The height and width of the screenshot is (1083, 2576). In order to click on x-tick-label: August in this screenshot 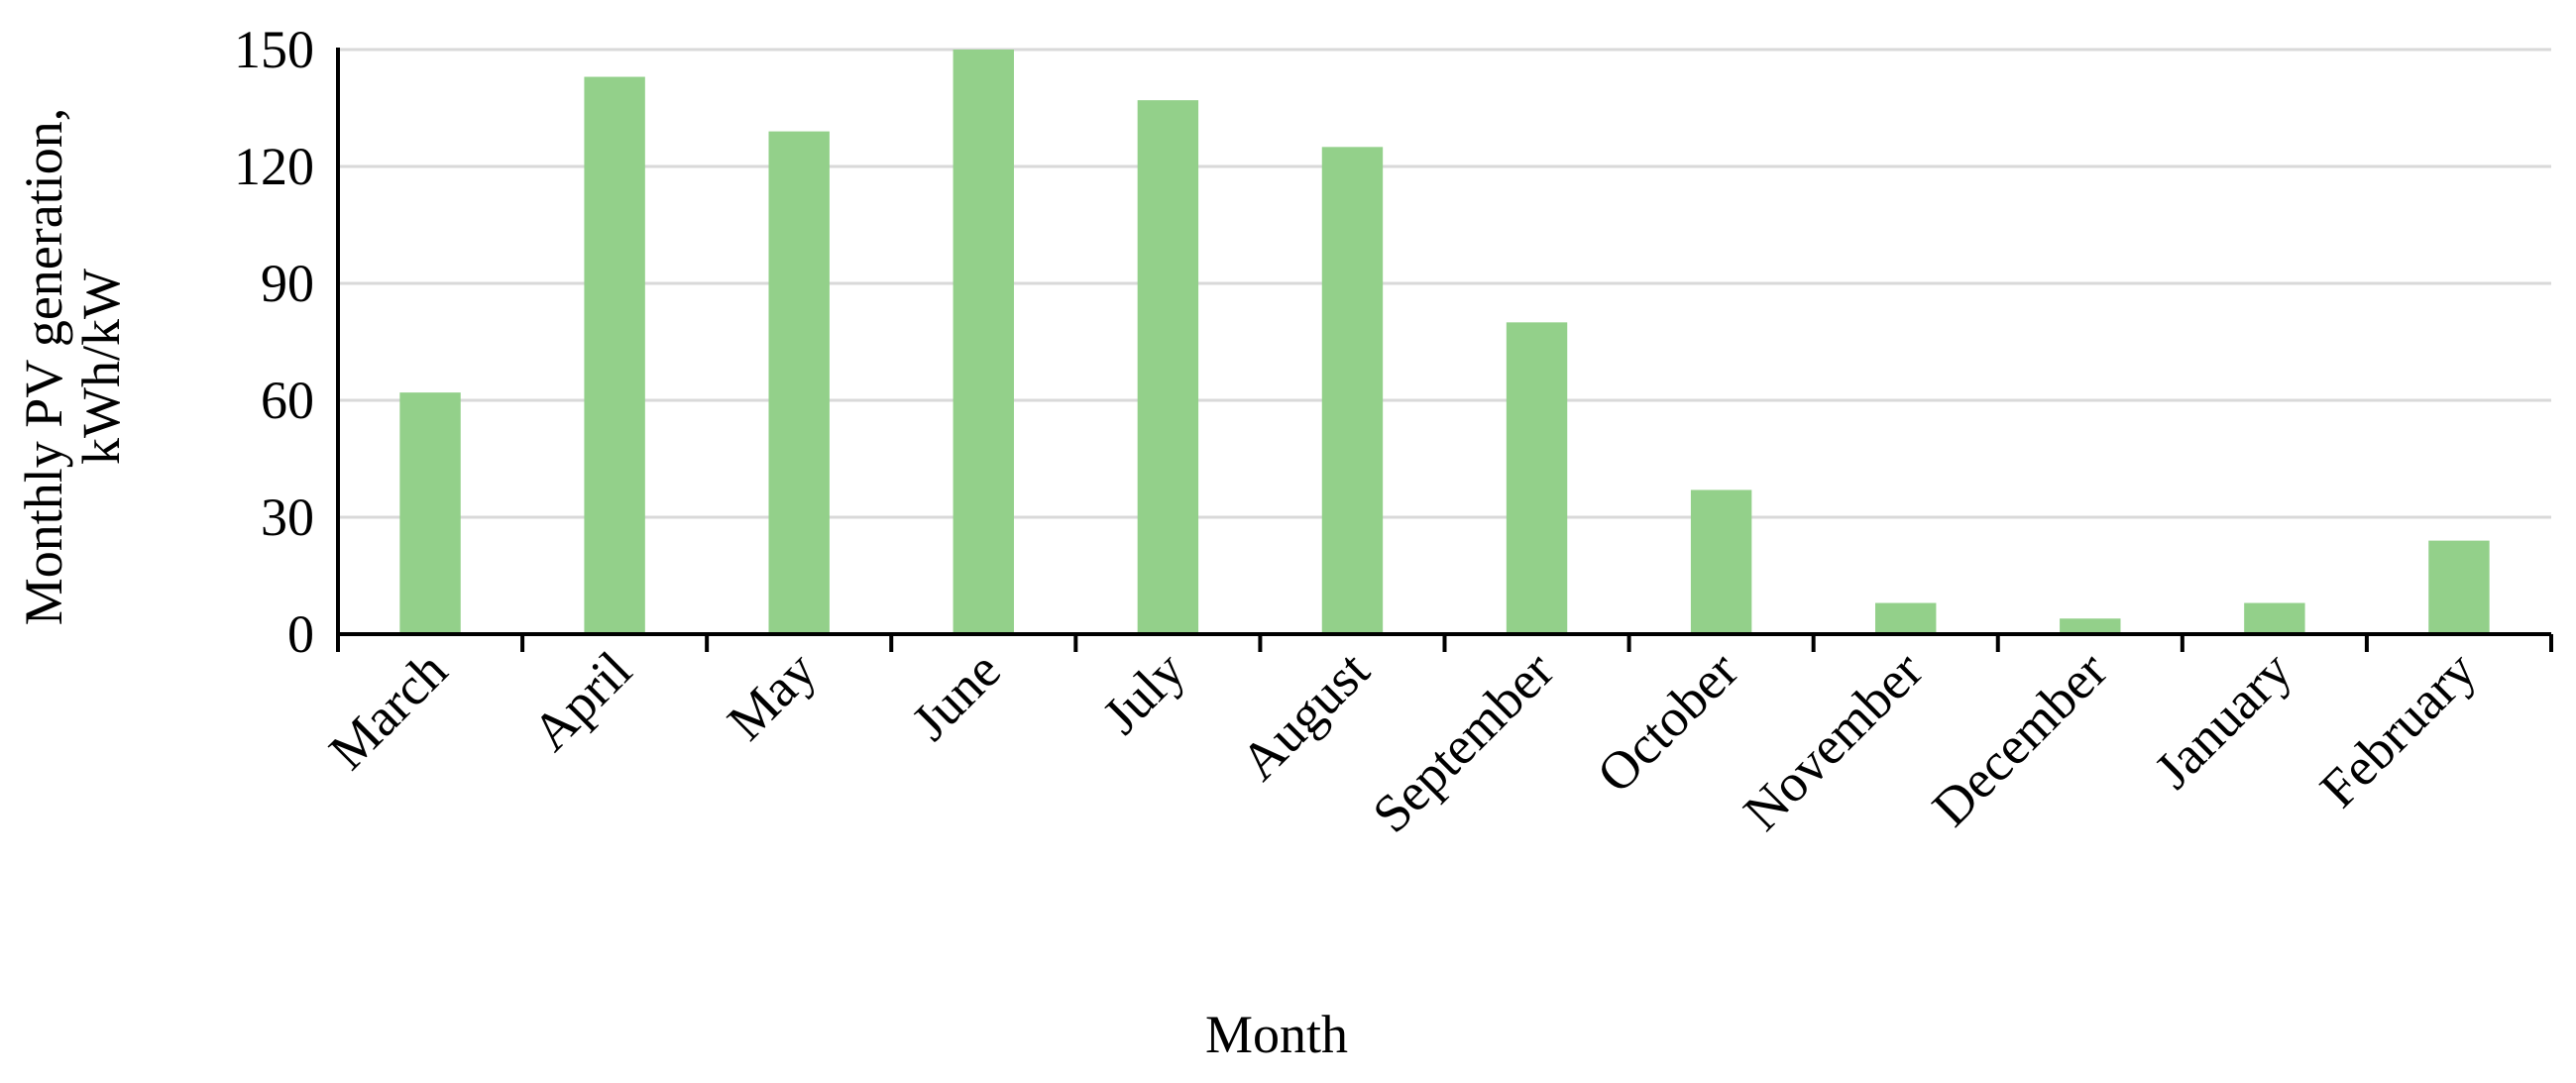, I will do `click(1305, 716)`.